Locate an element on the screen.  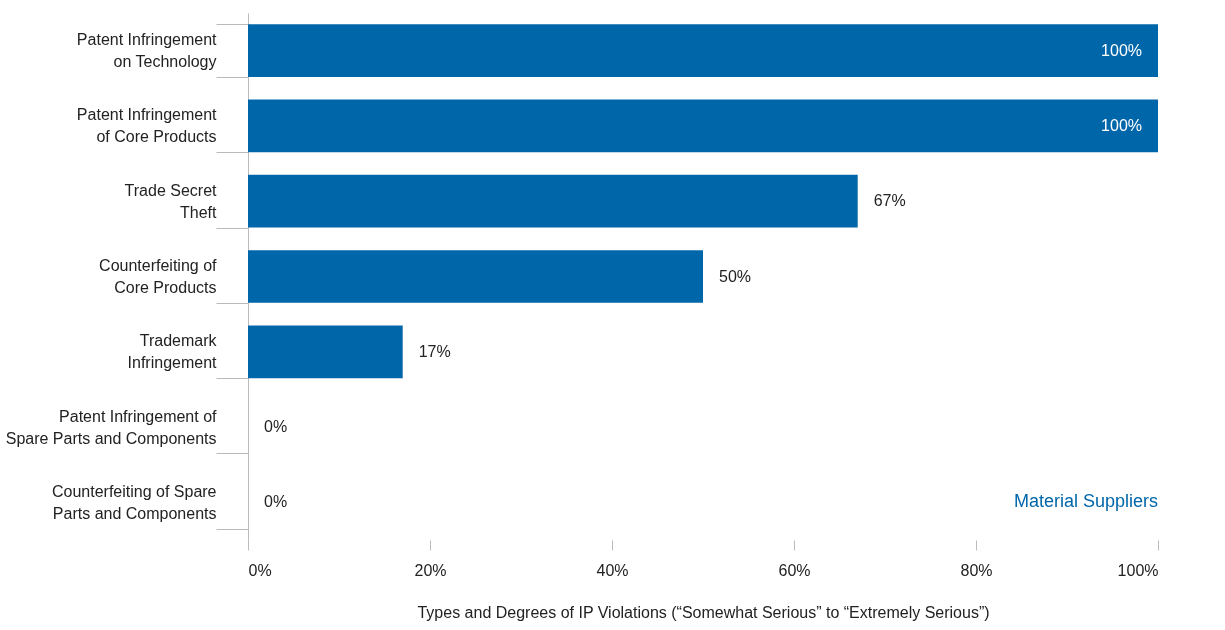
x-tick-label: 80% is located at coordinates (976, 570).